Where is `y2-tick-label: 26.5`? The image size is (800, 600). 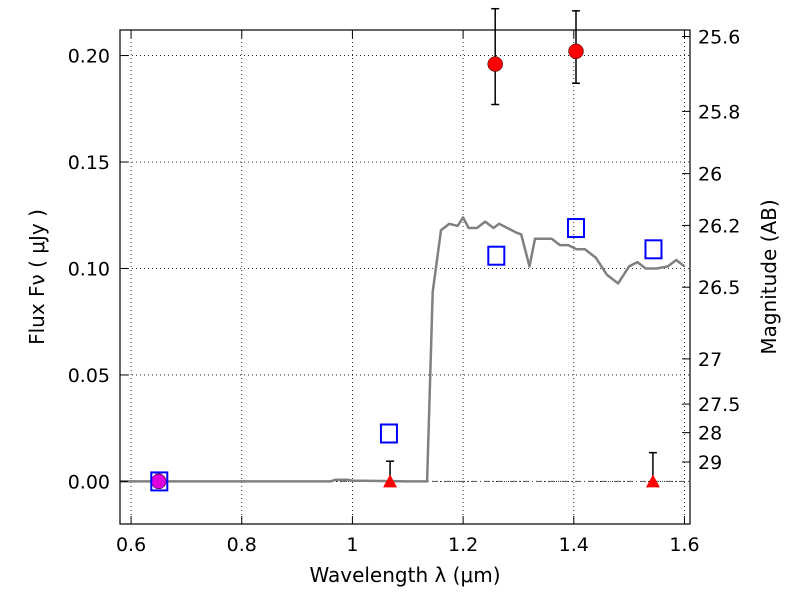
y2-tick-label: 26.5 is located at coordinates (719, 288).